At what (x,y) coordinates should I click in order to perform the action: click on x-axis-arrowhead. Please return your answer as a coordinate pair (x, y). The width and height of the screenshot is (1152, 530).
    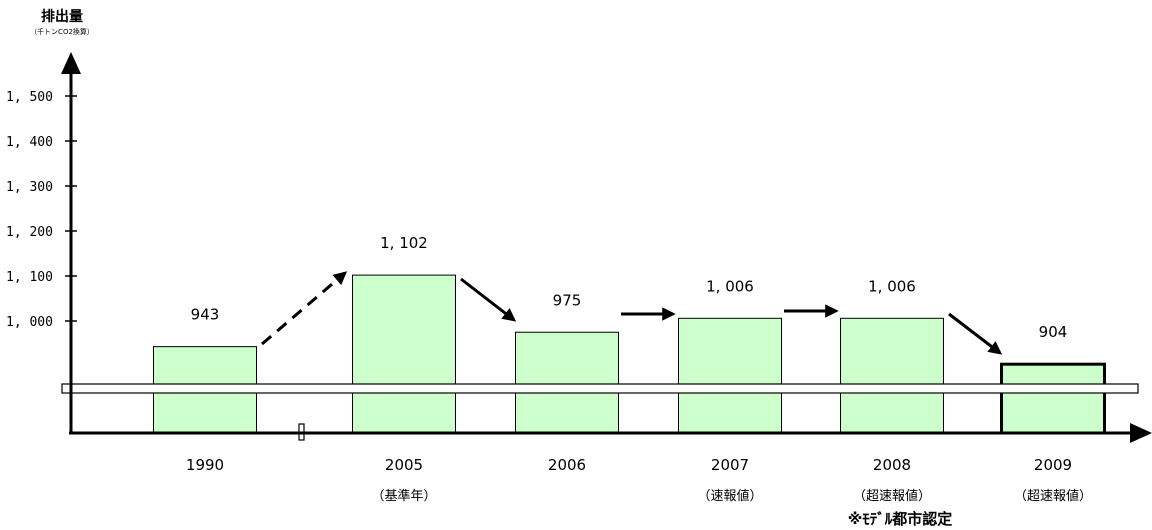
    Looking at the image, I should click on (1141, 433).